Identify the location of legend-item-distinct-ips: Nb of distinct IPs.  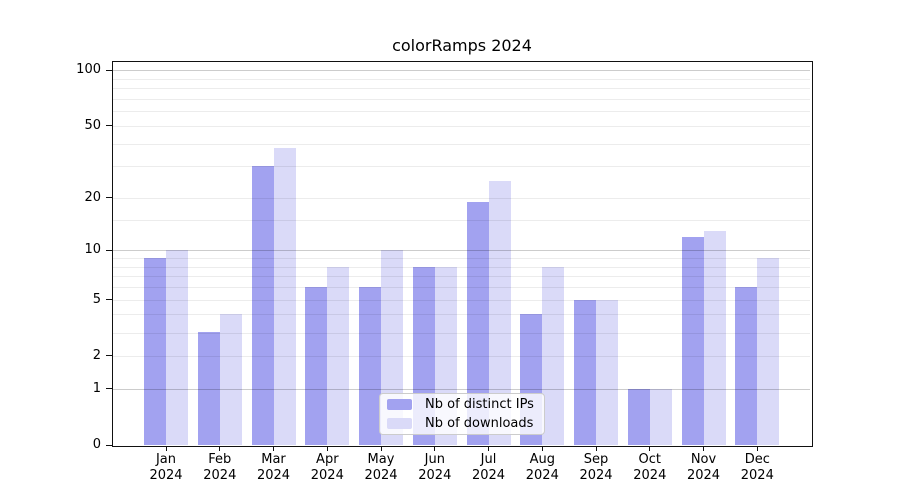
(462, 405).